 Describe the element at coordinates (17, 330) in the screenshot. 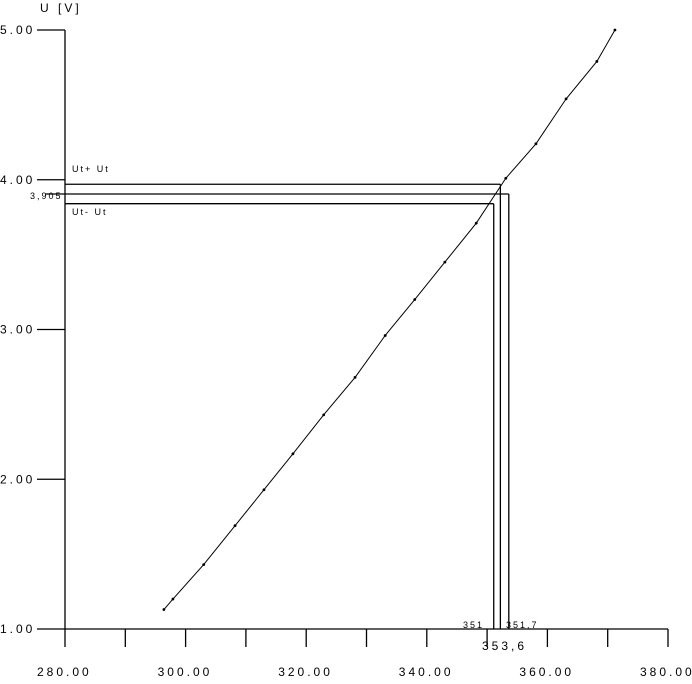

I see `y-tick-label: 3.00` at that location.